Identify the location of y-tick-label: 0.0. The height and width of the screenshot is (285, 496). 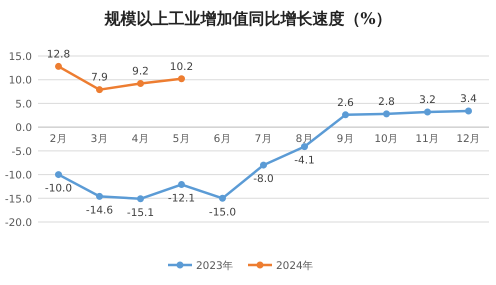
(23, 128).